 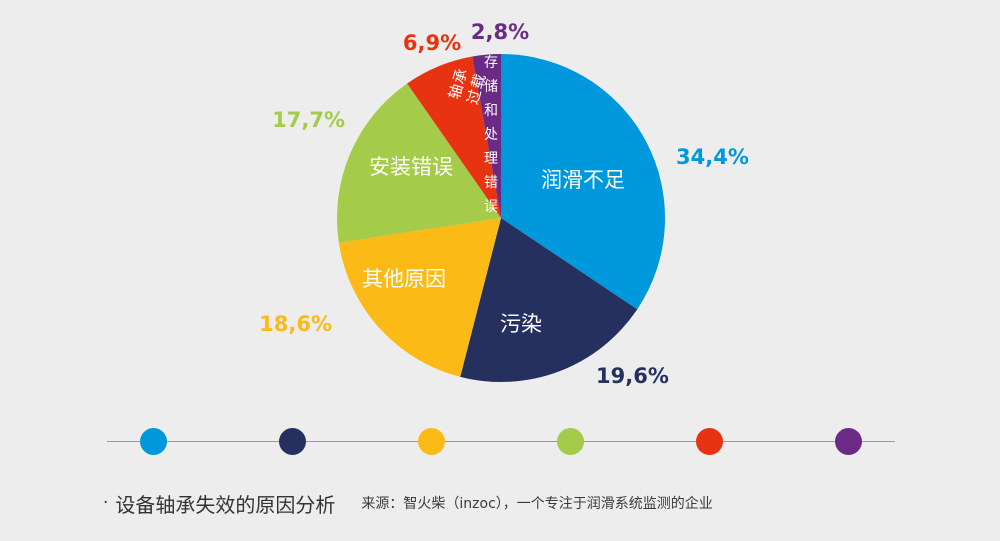 What do you see at coordinates (500, 32) in the screenshot?
I see `pie-percentage-label: 2,8%` at bounding box center [500, 32].